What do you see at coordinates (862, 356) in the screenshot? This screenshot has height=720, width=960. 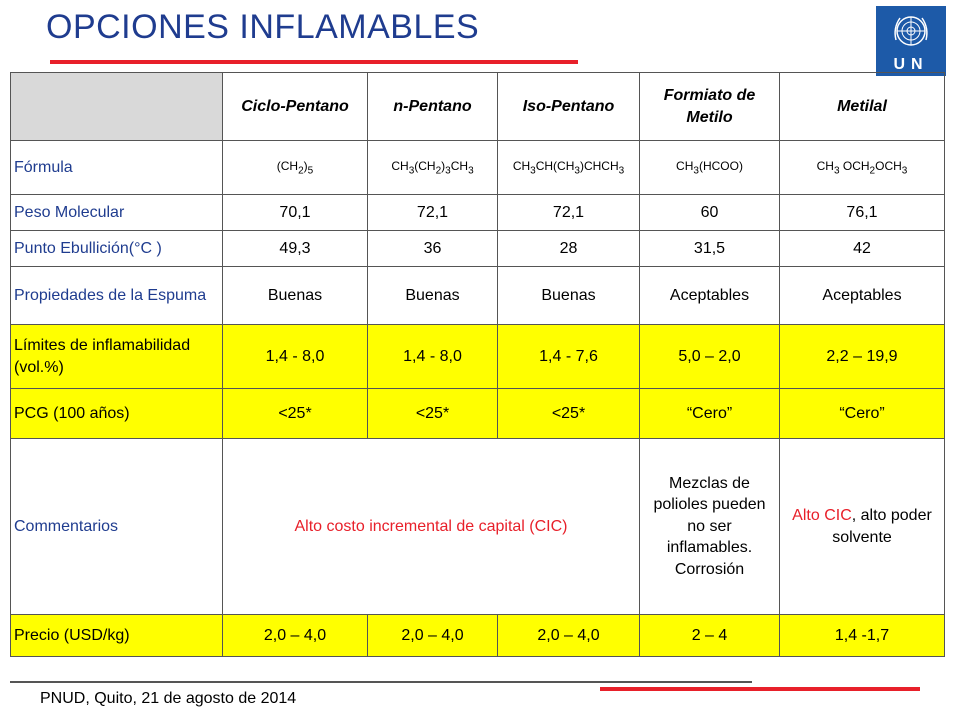 I see `flammability-limits-value: 2,2 – 19,9` at bounding box center [862, 356].